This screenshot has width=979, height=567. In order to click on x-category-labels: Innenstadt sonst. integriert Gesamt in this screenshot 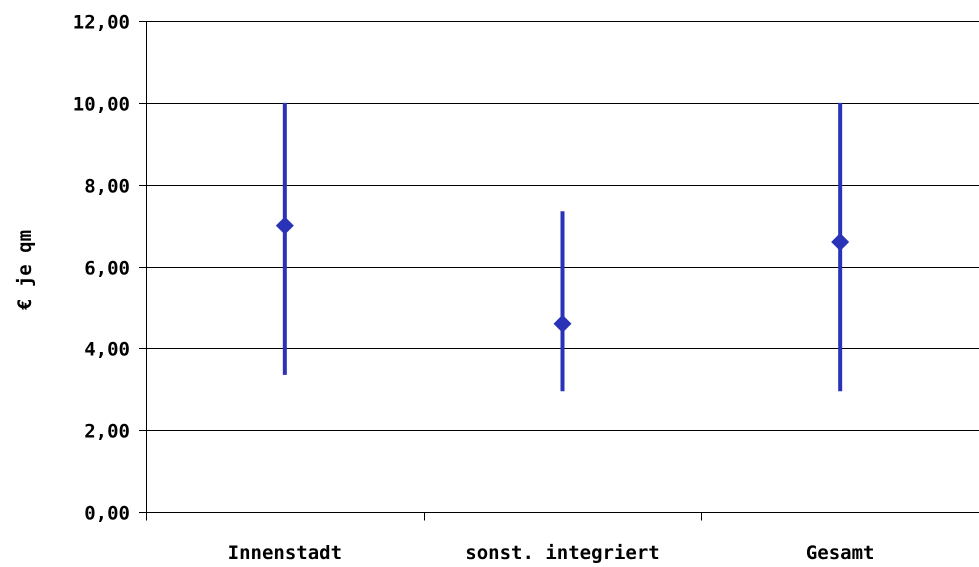, I will do `click(551, 553)`.